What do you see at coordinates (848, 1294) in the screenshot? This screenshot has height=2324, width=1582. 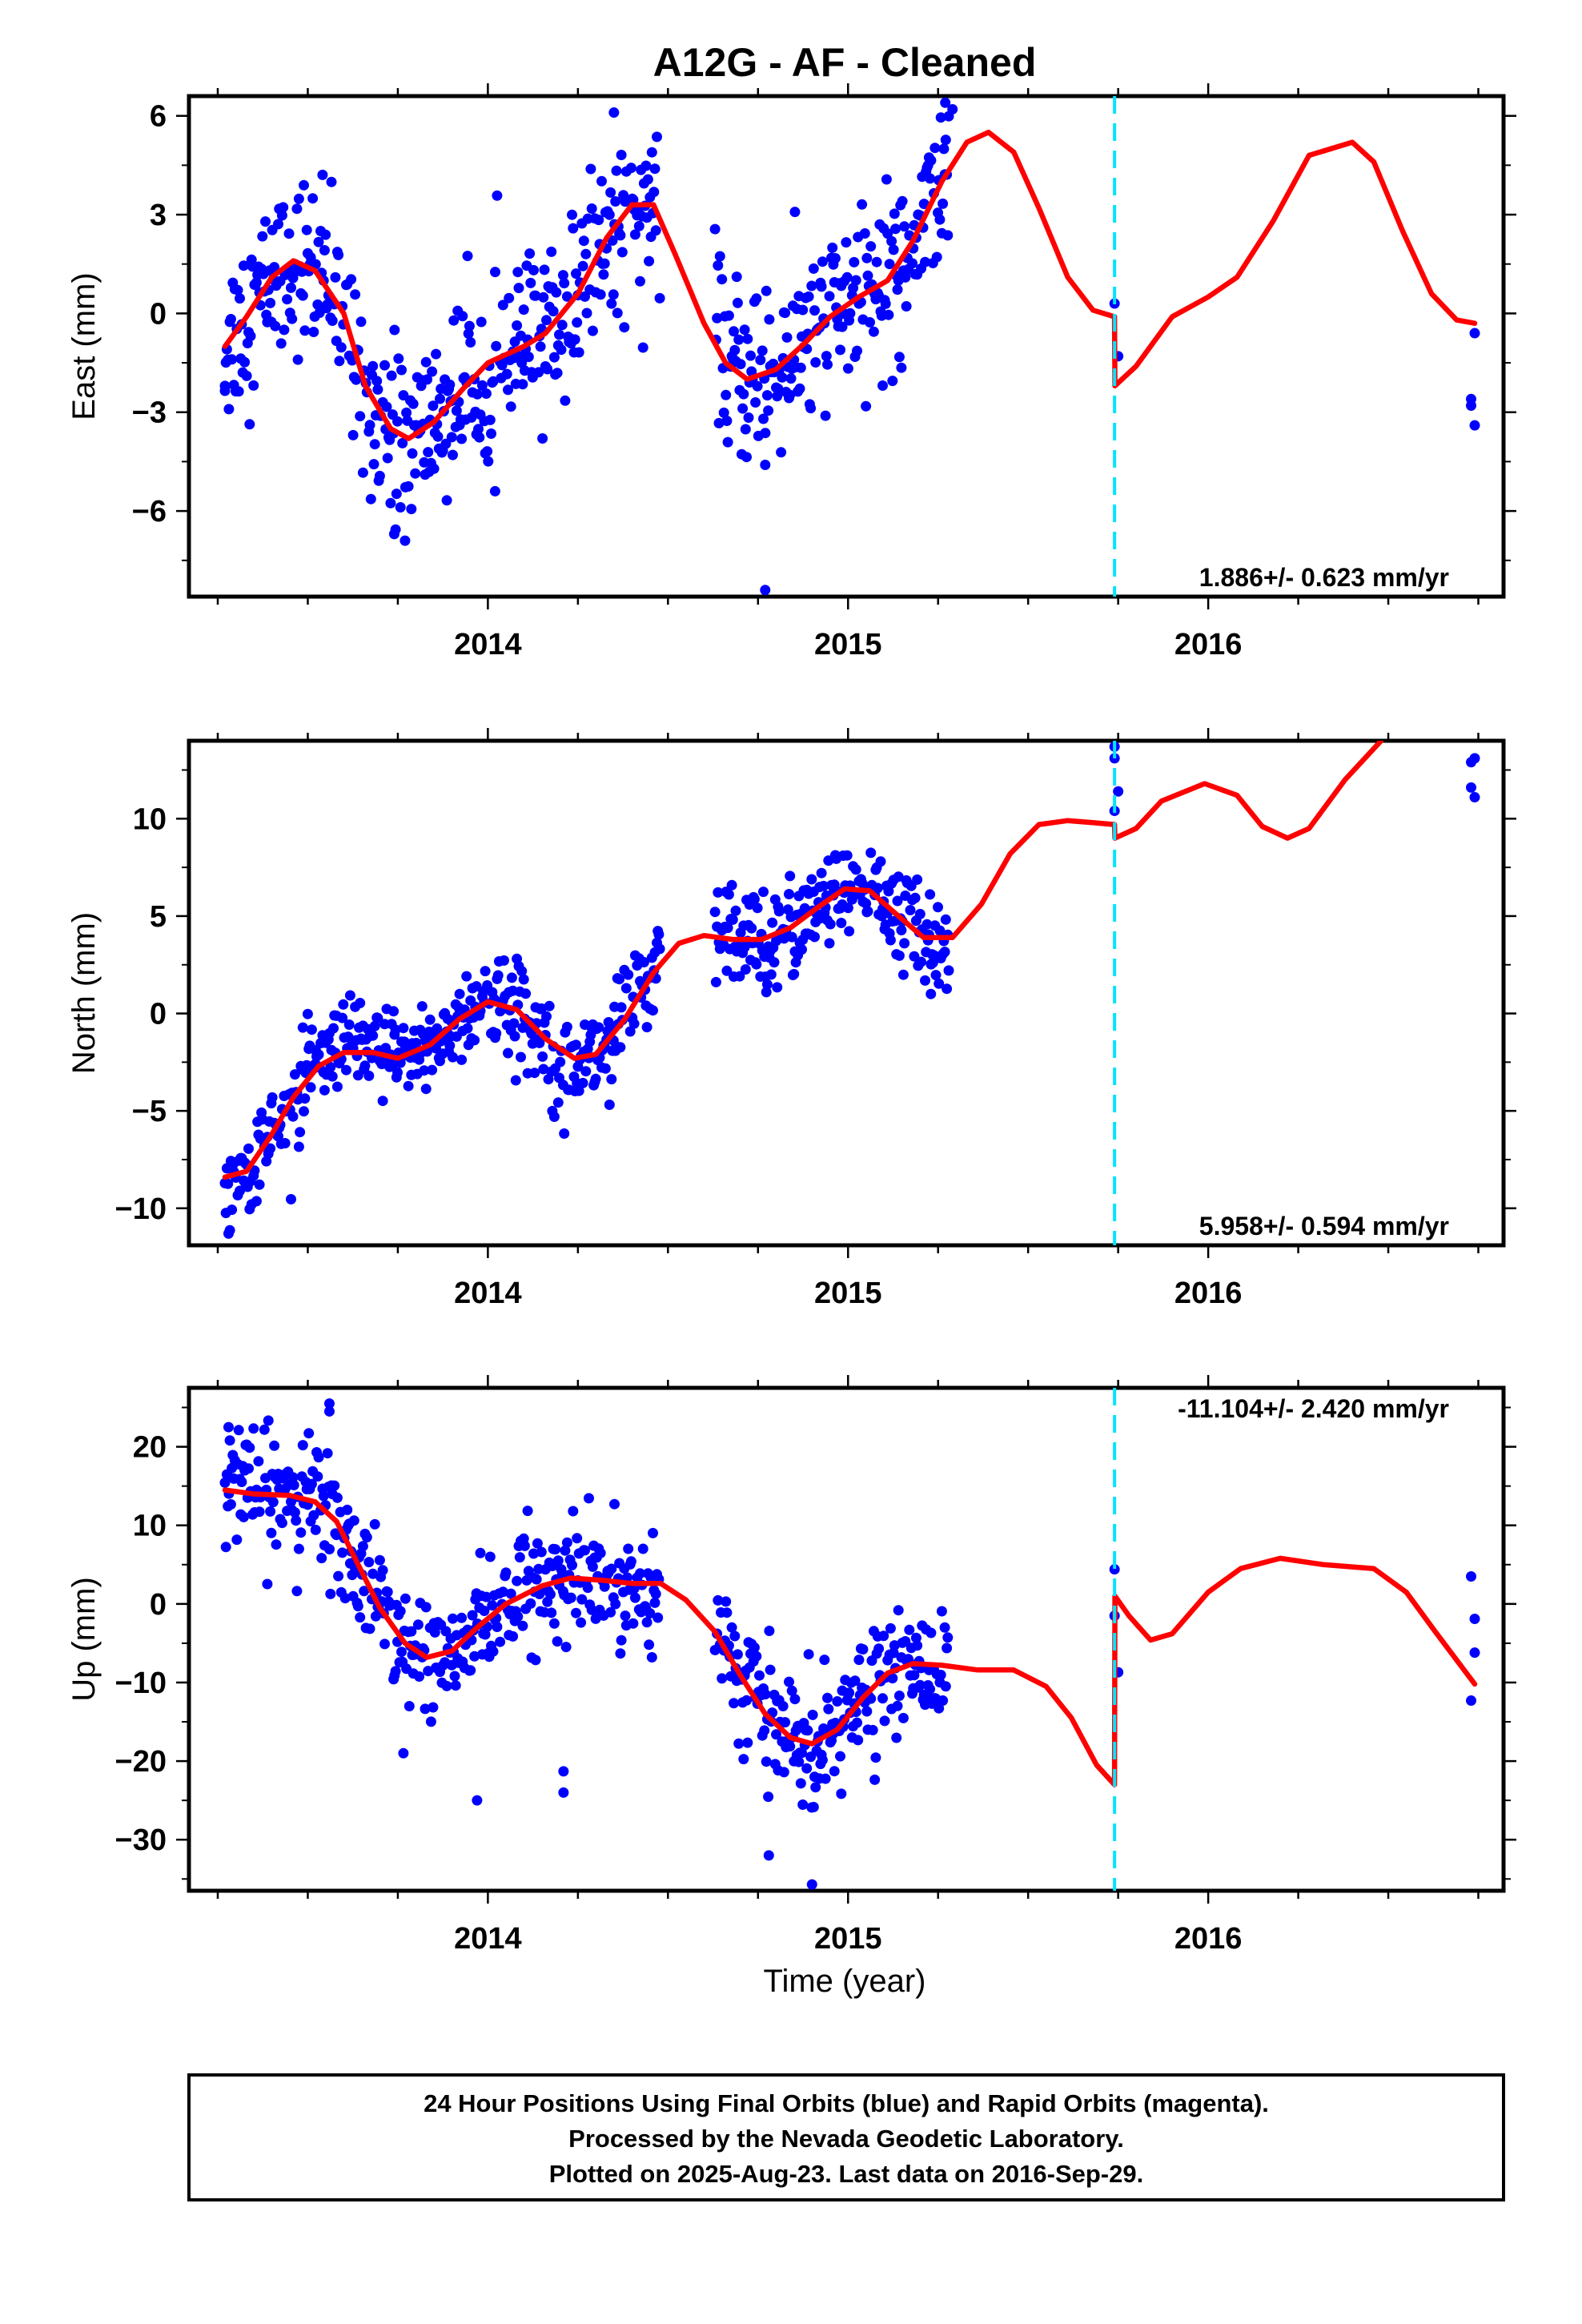 I see `x-tick-label: 2015` at bounding box center [848, 1294].